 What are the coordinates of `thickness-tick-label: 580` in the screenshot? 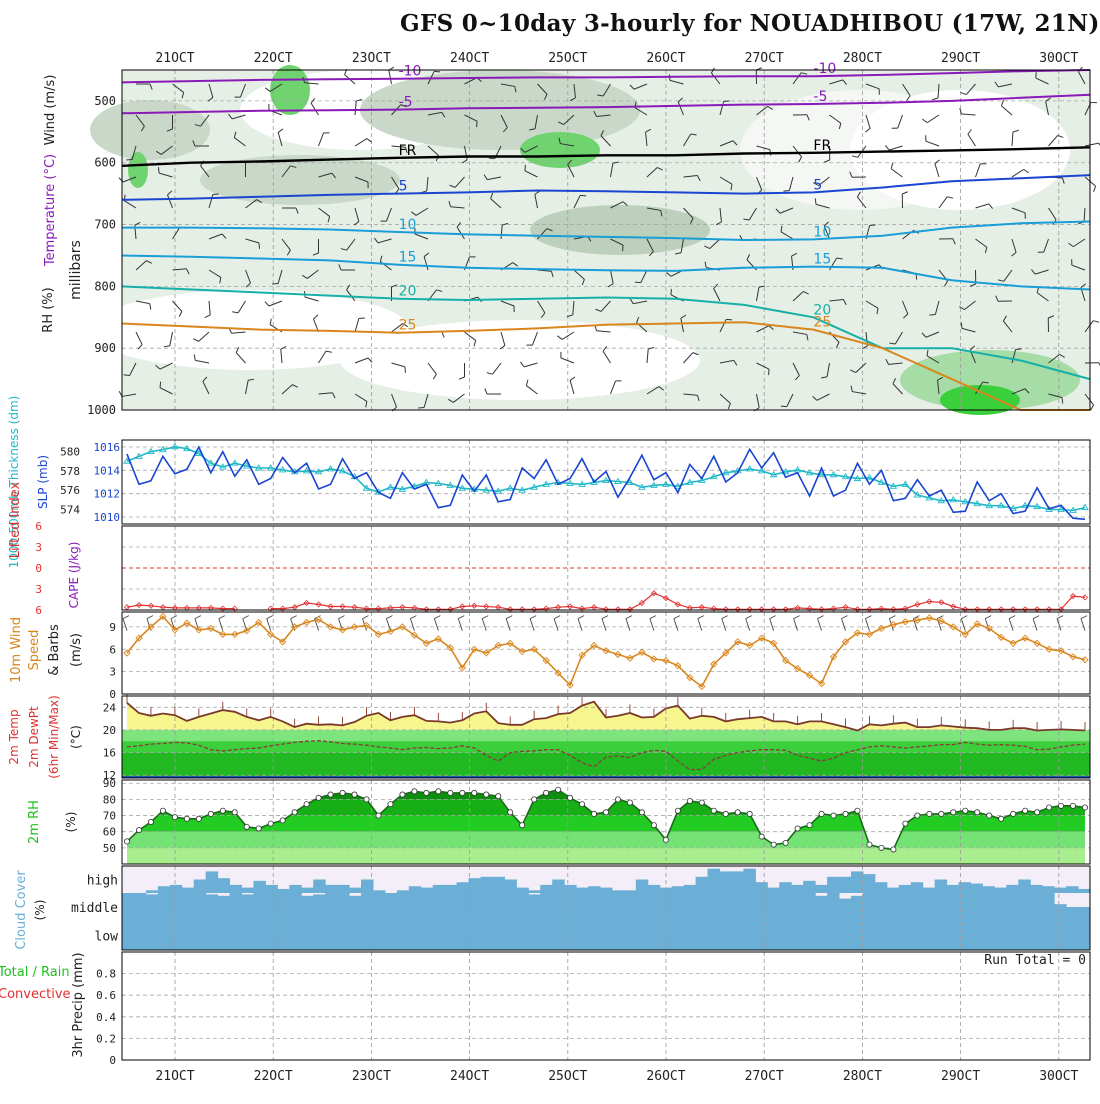 It's located at (70, 452).